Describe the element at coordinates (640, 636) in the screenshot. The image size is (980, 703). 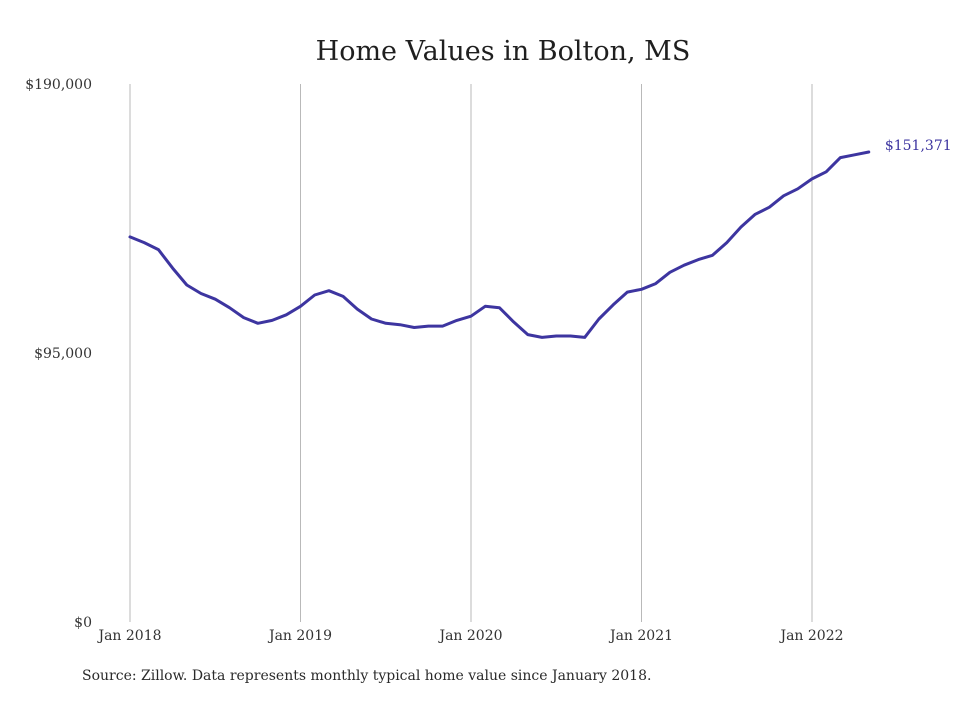
I see `x-tick-label: Jan 2021` at that location.